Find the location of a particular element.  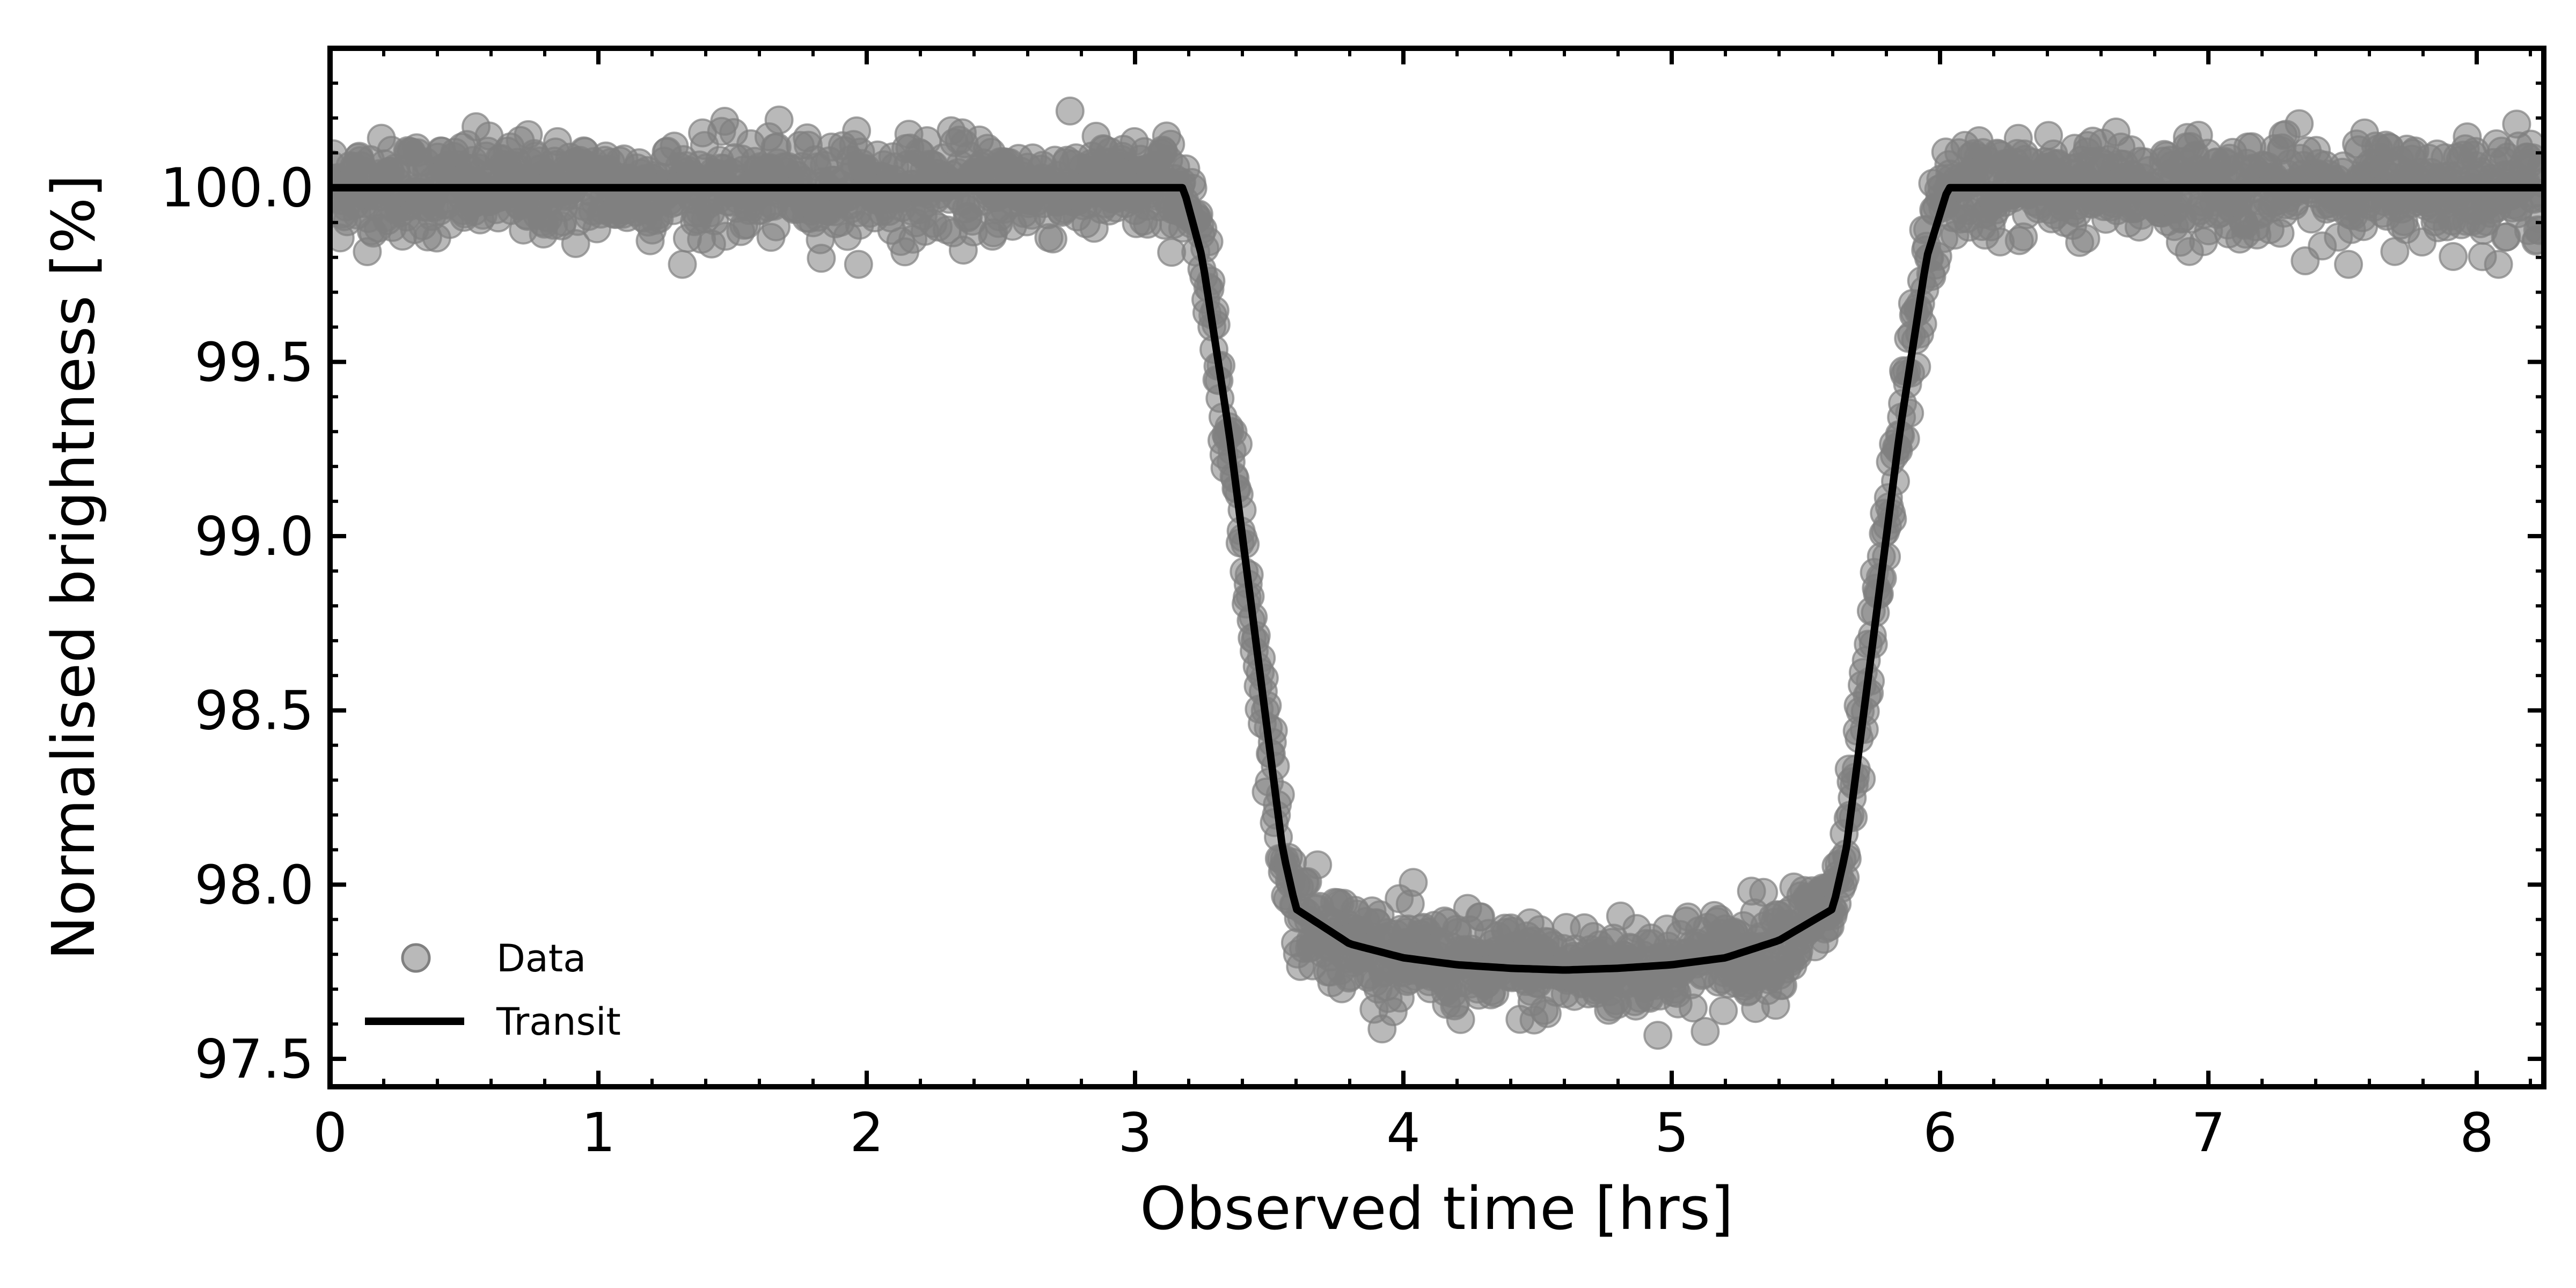

x-tick-label: 5 is located at coordinates (1672, 1132).